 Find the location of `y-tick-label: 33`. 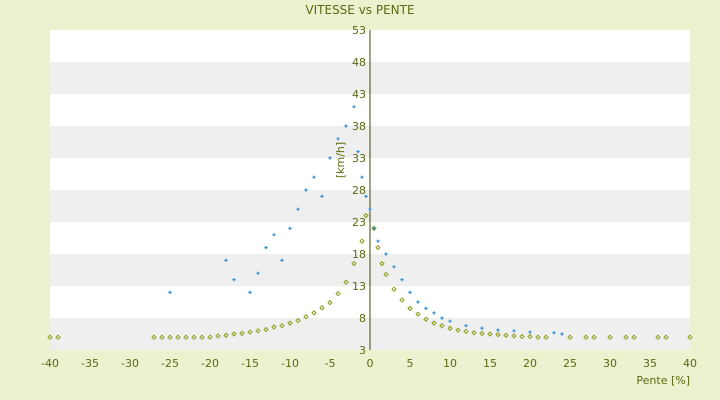

y-tick-label: 33 is located at coordinates (359, 158).